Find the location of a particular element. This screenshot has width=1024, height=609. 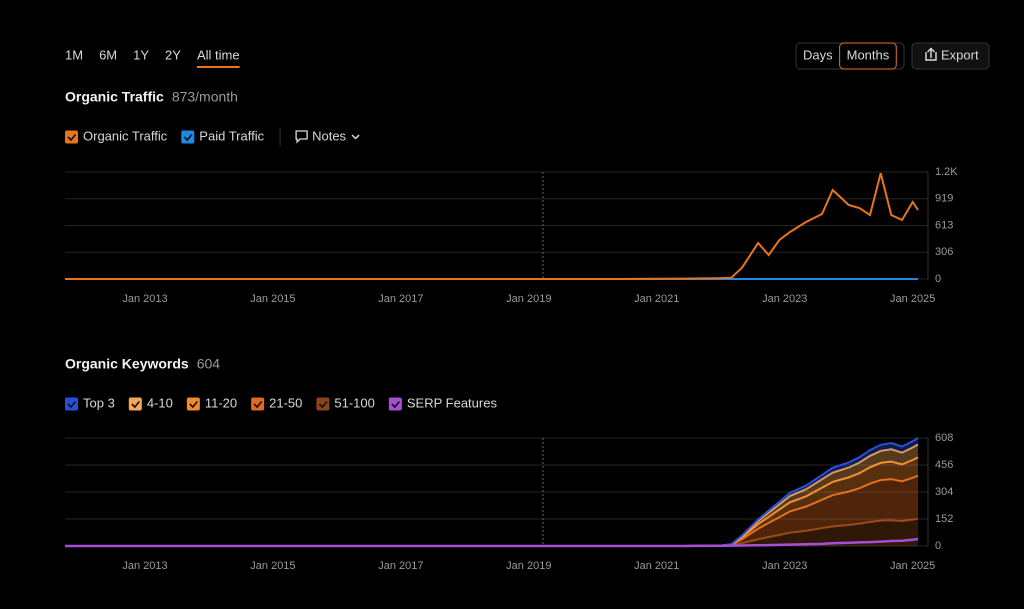

range-button: 1M is located at coordinates (74, 54).